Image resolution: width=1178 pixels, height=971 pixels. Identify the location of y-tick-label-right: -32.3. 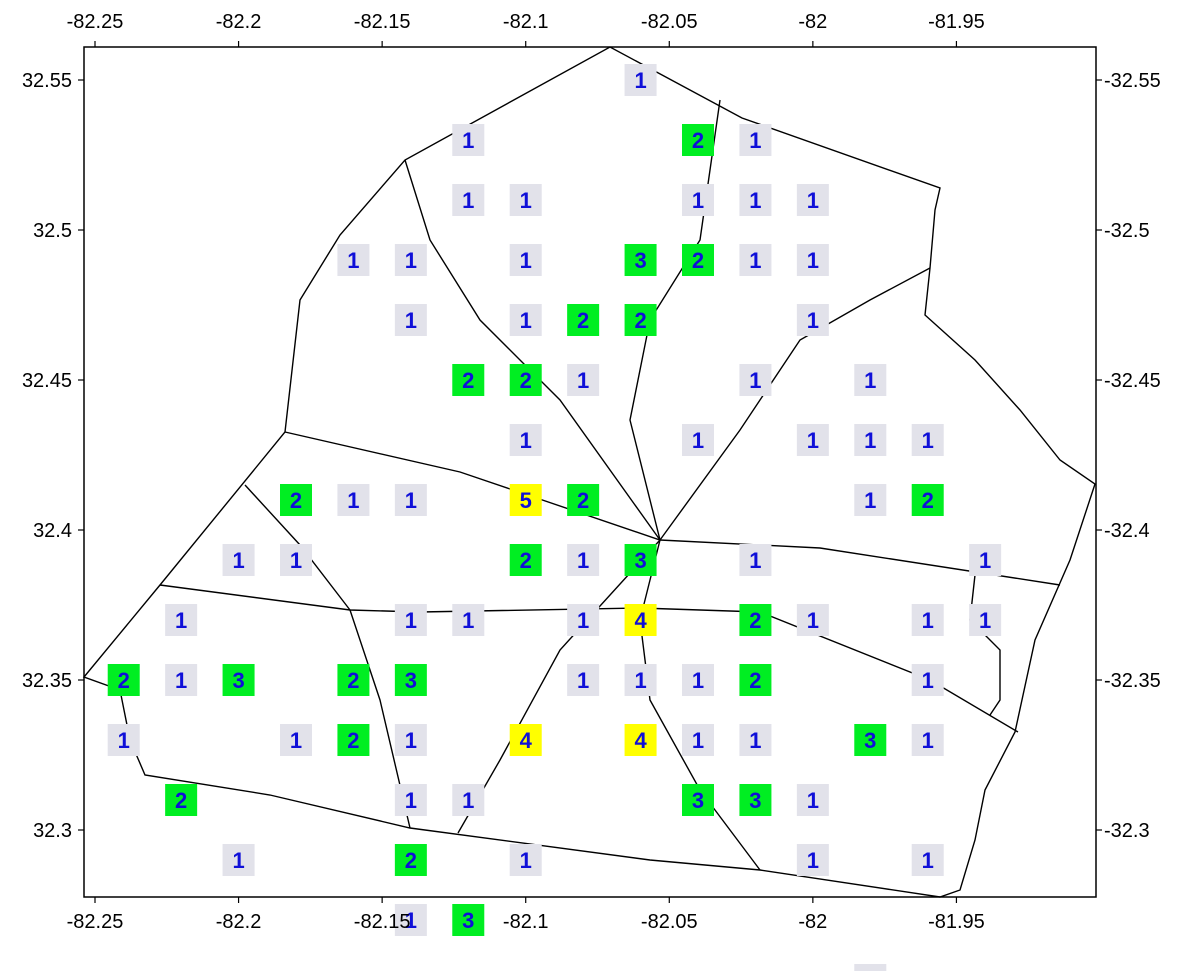
(1127, 831).